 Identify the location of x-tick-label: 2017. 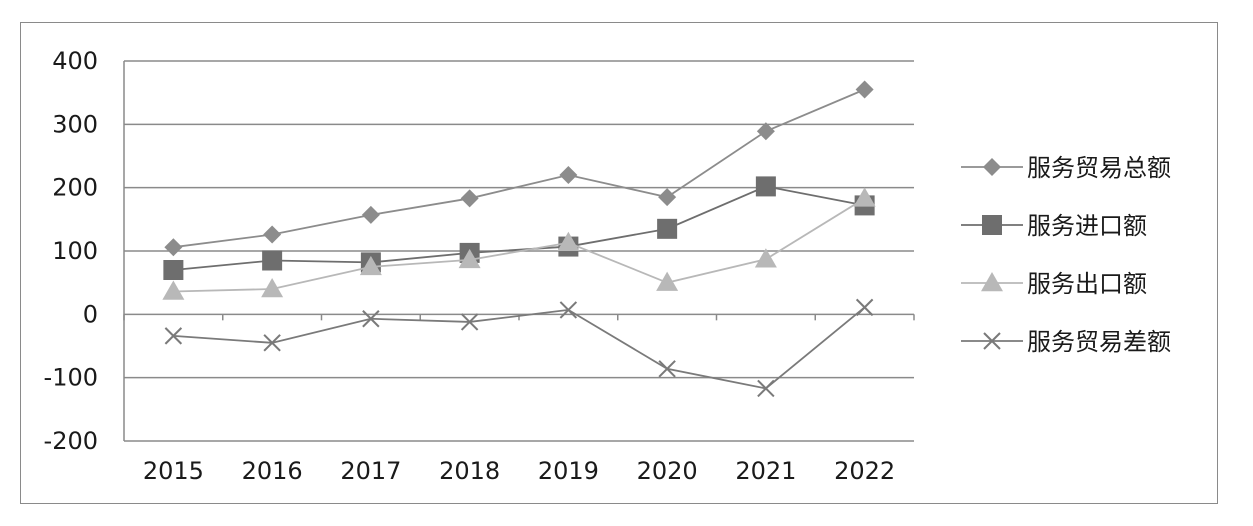
(370, 471).